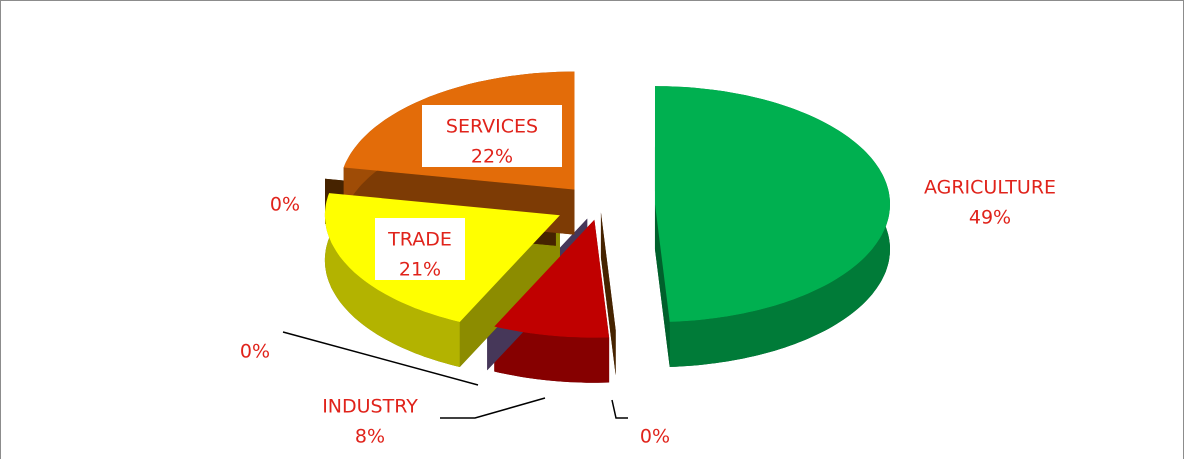  Describe the element at coordinates (492, 127) in the screenshot. I see `category-label: SERVICES` at that location.